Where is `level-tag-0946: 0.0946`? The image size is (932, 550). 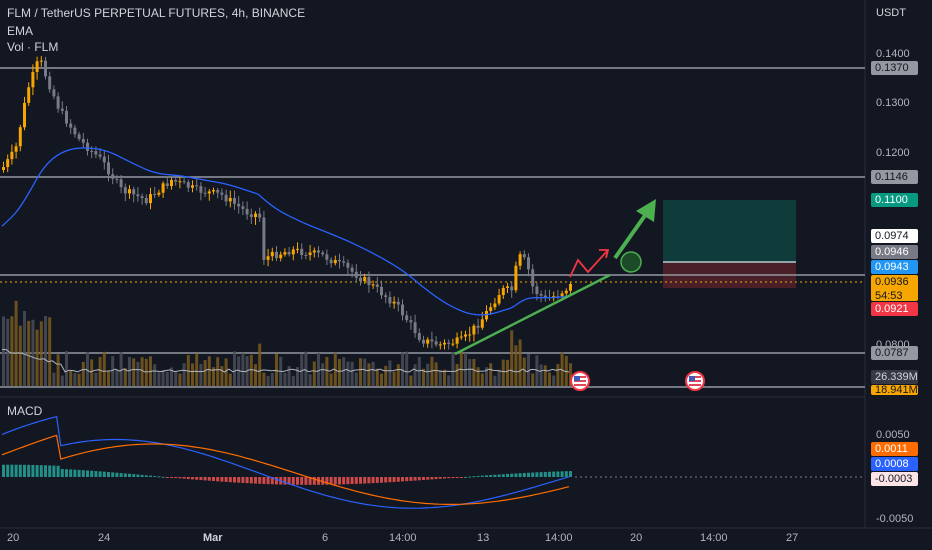 level-tag-0946: 0.0946 is located at coordinates (894, 252).